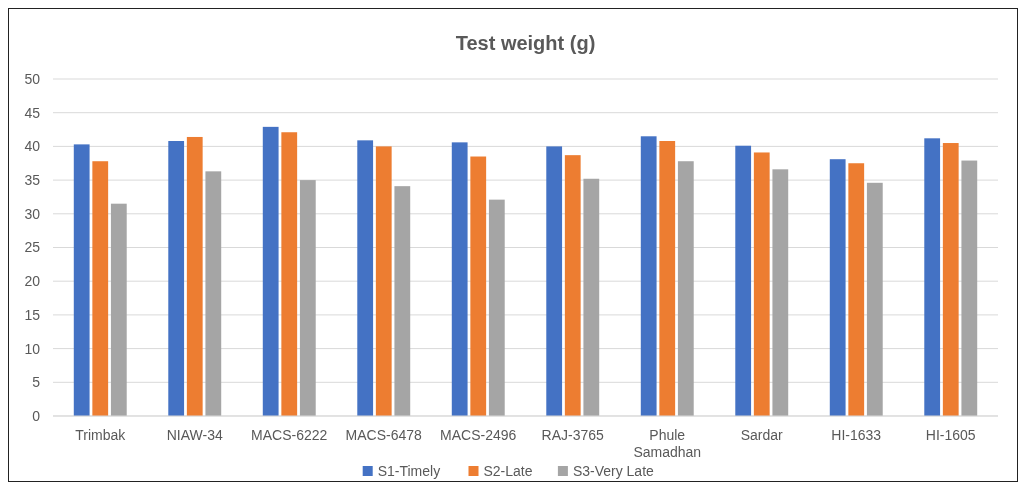 The height and width of the screenshot is (490, 1026). What do you see at coordinates (384, 435) in the screenshot?
I see `x-tick-label: MACS-6478` at bounding box center [384, 435].